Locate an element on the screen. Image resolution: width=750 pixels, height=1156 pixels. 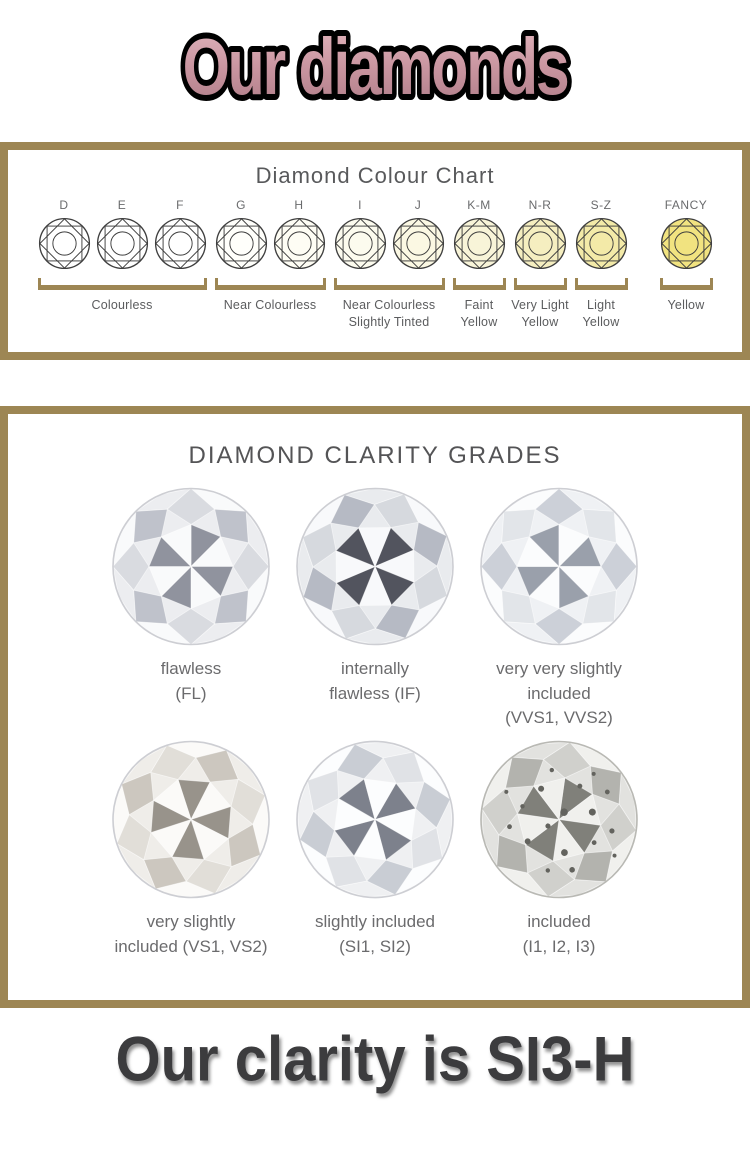
colour-grade-code: F is located at coordinates (180, 205).